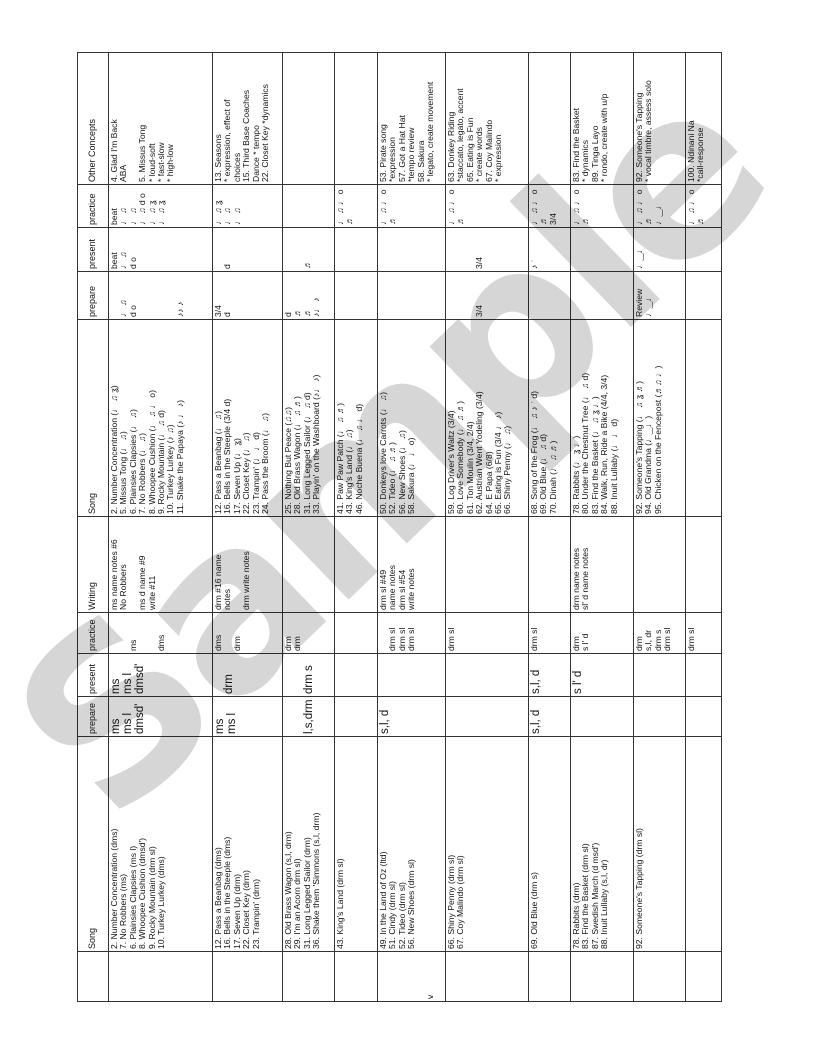 The image size is (815, 1054). Describe the element at coordinates (316, 444) in the screenshot. I see `cell-line: 33. Playin' on the Washboard (♪♩ ♪)` at that location.